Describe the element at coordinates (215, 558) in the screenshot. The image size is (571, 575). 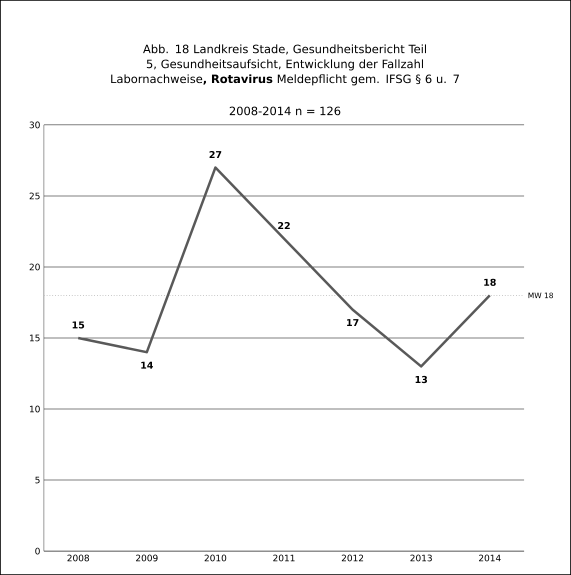
I see `x-tick-label: 2010` at that location.